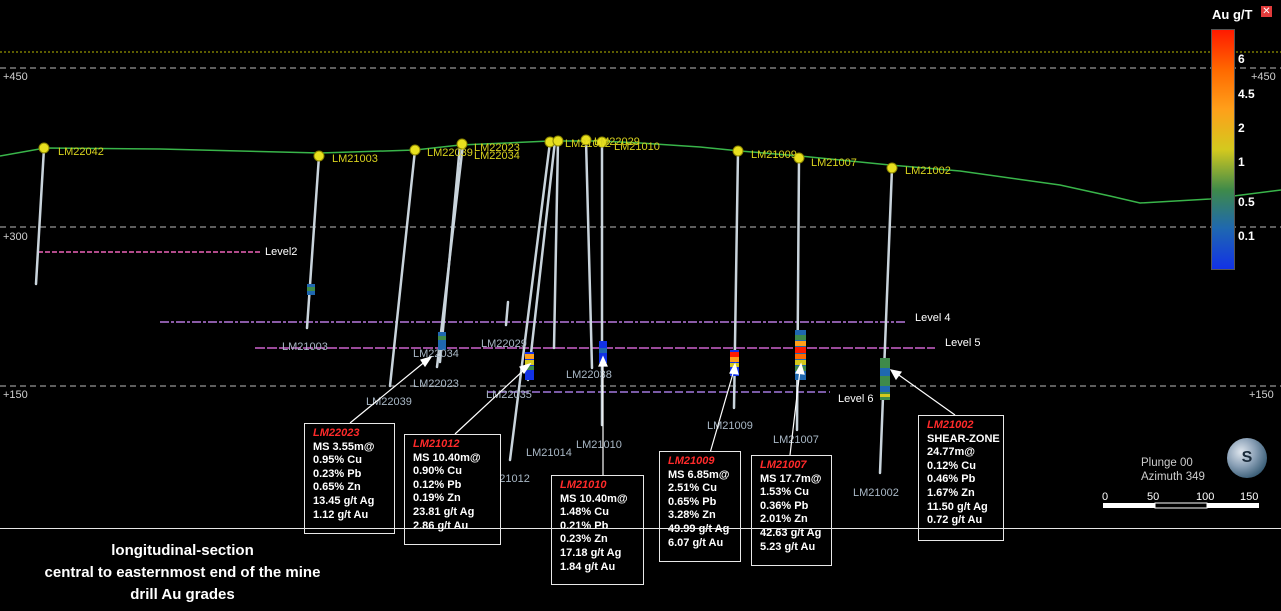 Image resolution: width=1281 pixels, height=611 pixels. What do you see at coordinates (734, 368) in the screenshot?
I see `pointer-arrow-lm21009` at bounding box center [734, 368].